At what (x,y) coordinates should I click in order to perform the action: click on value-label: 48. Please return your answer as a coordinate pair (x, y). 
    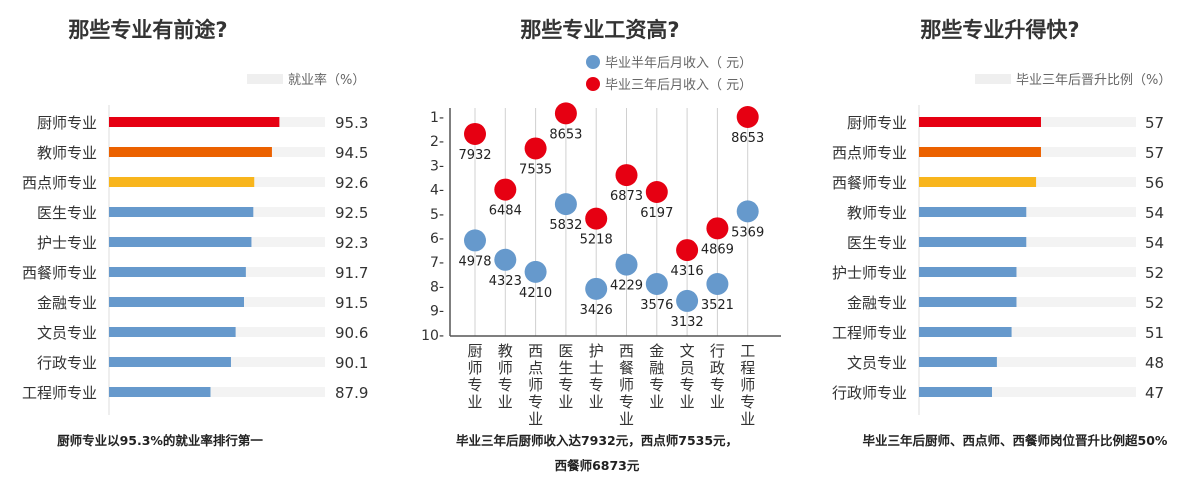
    Looking at the image, I should click on (1154, 363).